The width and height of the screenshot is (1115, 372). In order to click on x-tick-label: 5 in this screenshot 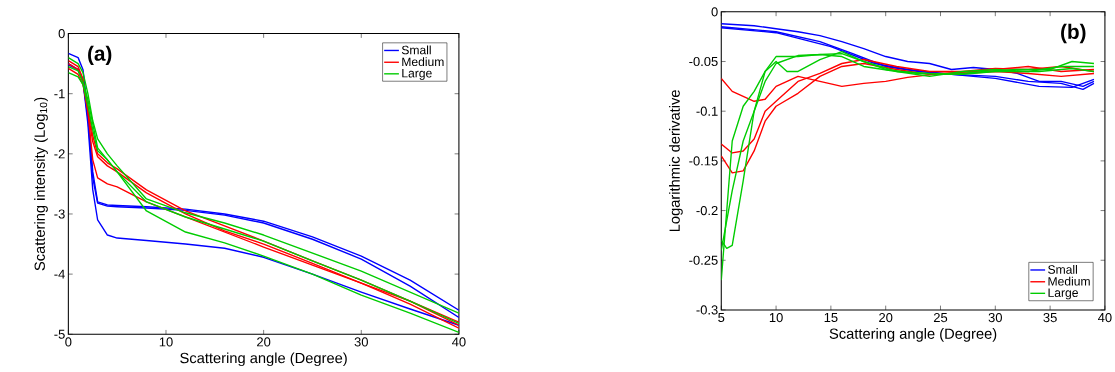, I will do `click(721, 318)`.